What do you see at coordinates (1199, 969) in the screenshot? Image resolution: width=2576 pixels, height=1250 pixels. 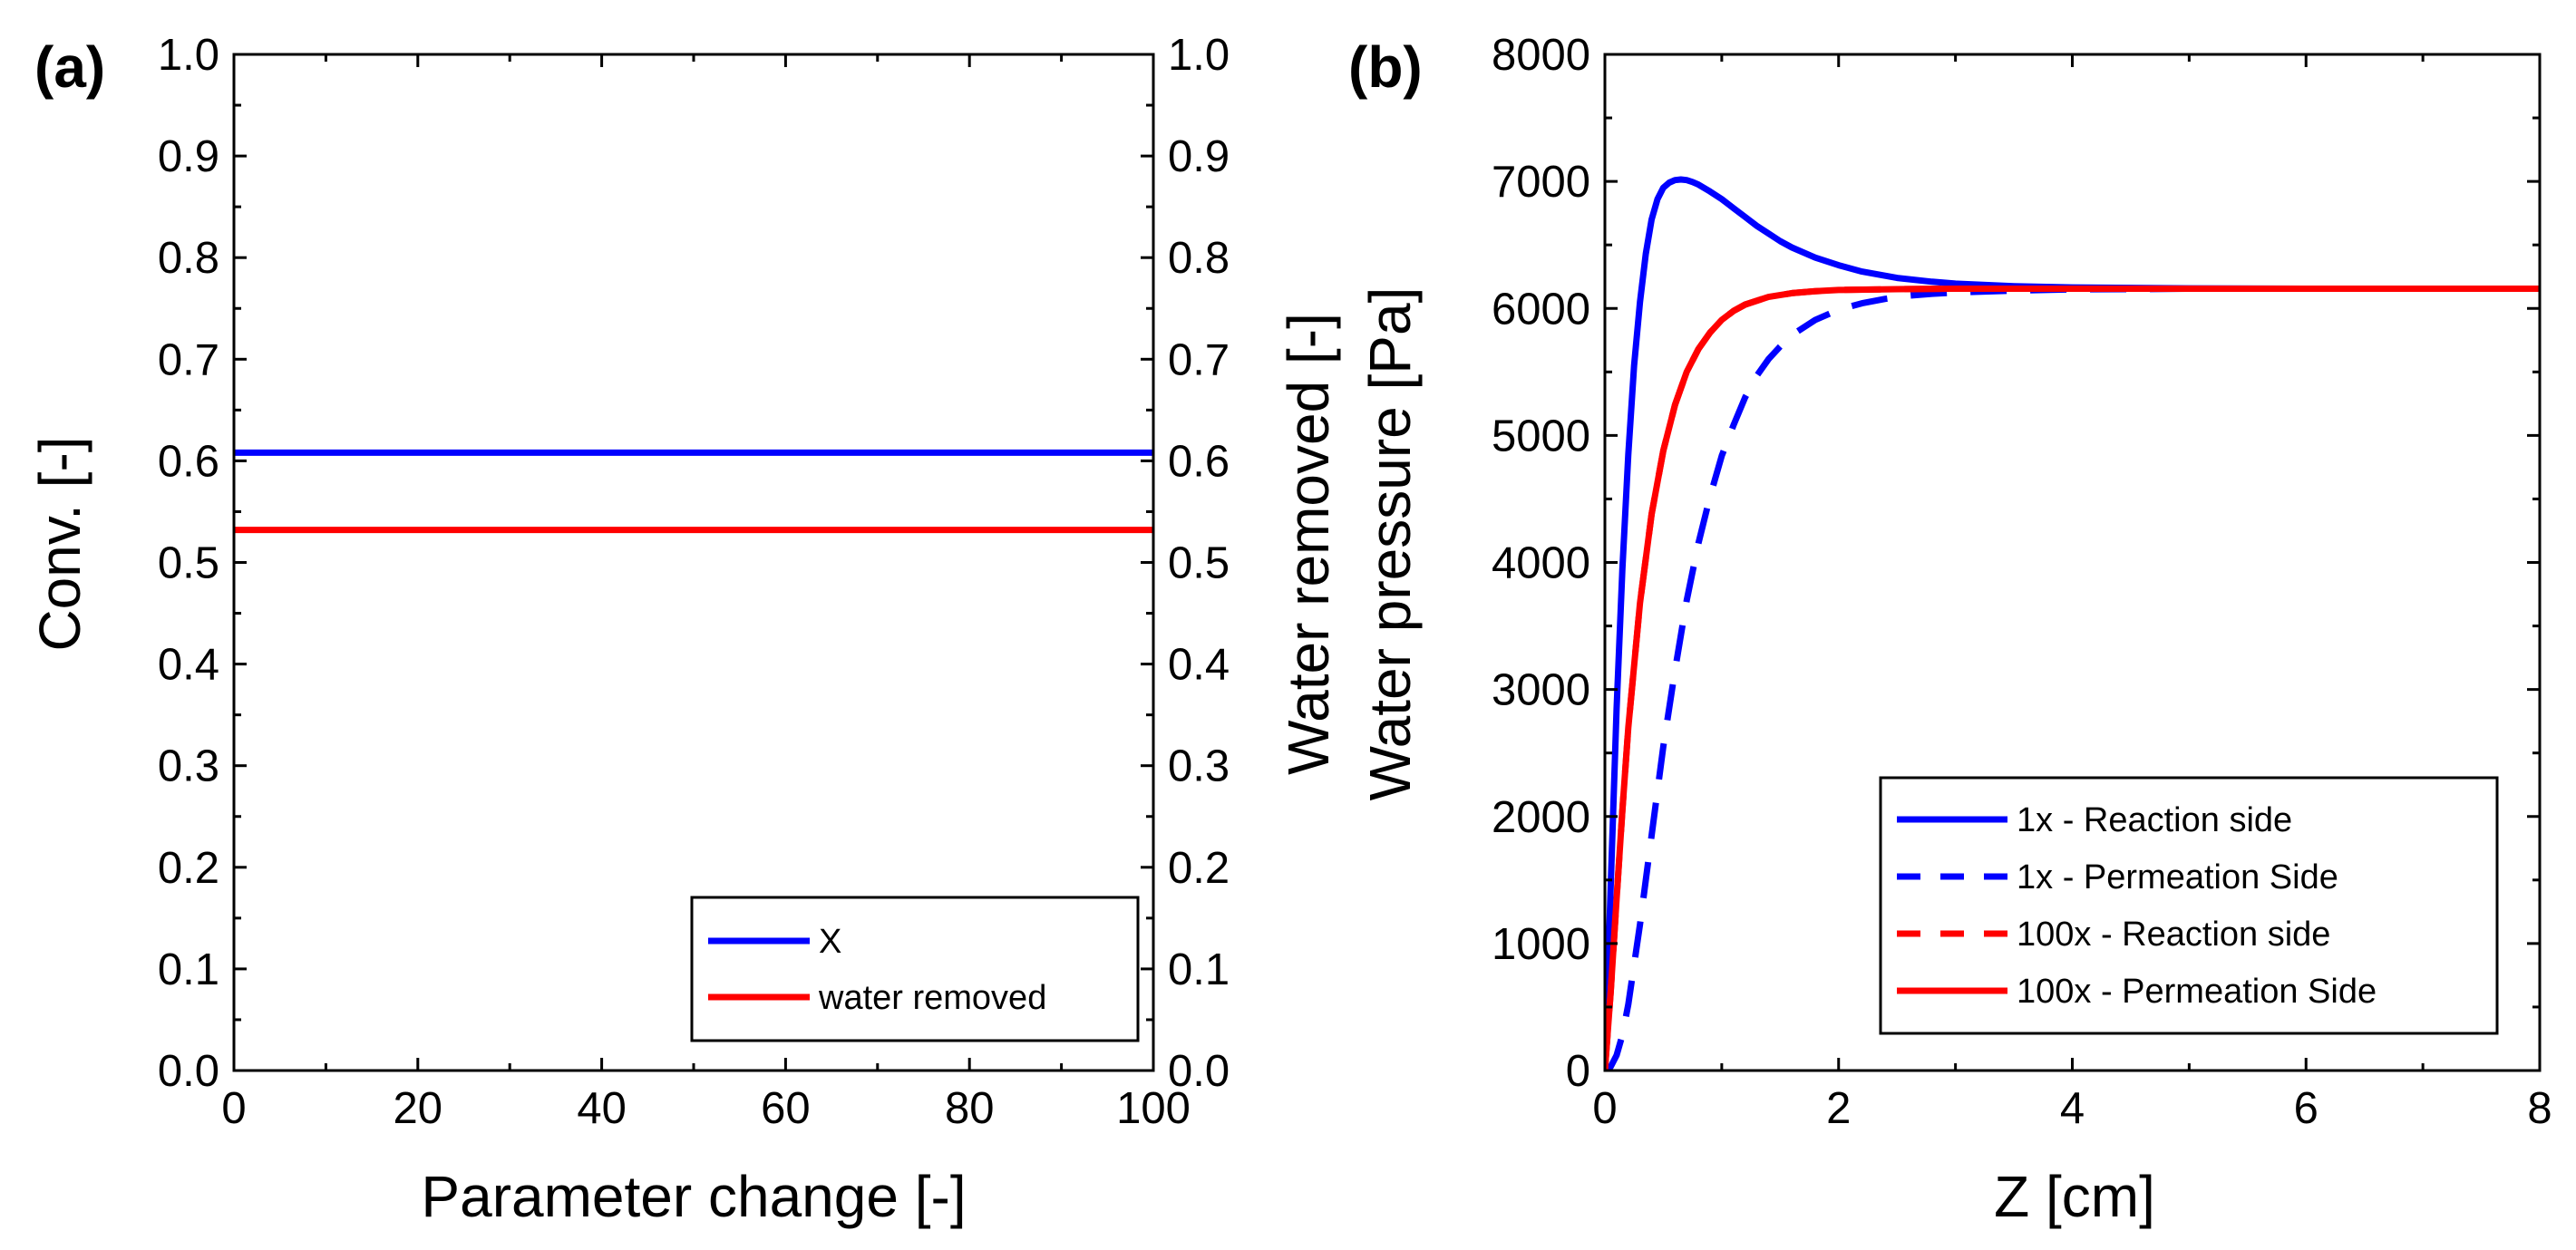 I see `panel-a-y2tick-label: 0.1` at bounding box center [1199, 969].